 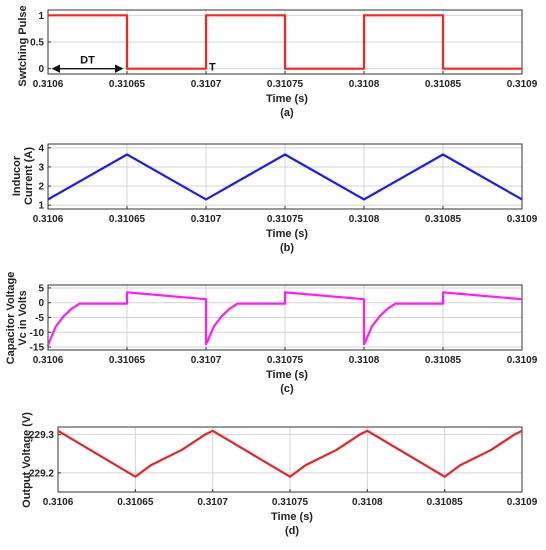 I want to click on y-axis-label: Output Voltage (V), so click(x=27, y=460).